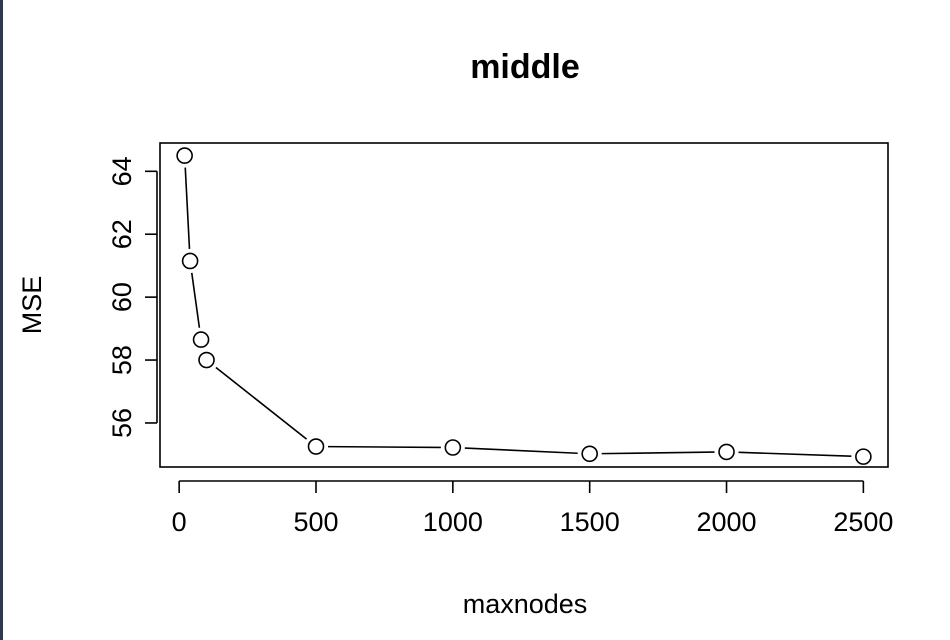 The width and height of the screenshot is (950, 640). Describe the element at coordinates (525, 604) in the screenshot. I see `x-axis-label: maxnodes` at that location.